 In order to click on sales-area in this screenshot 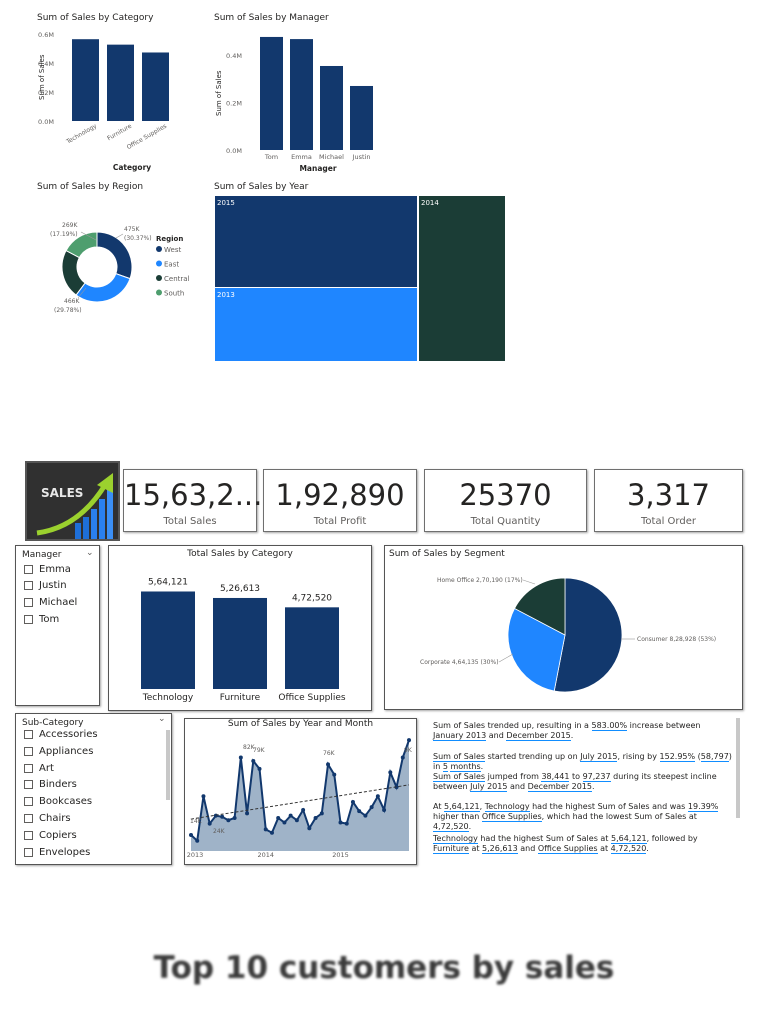, I will do `click(300, 795)`.